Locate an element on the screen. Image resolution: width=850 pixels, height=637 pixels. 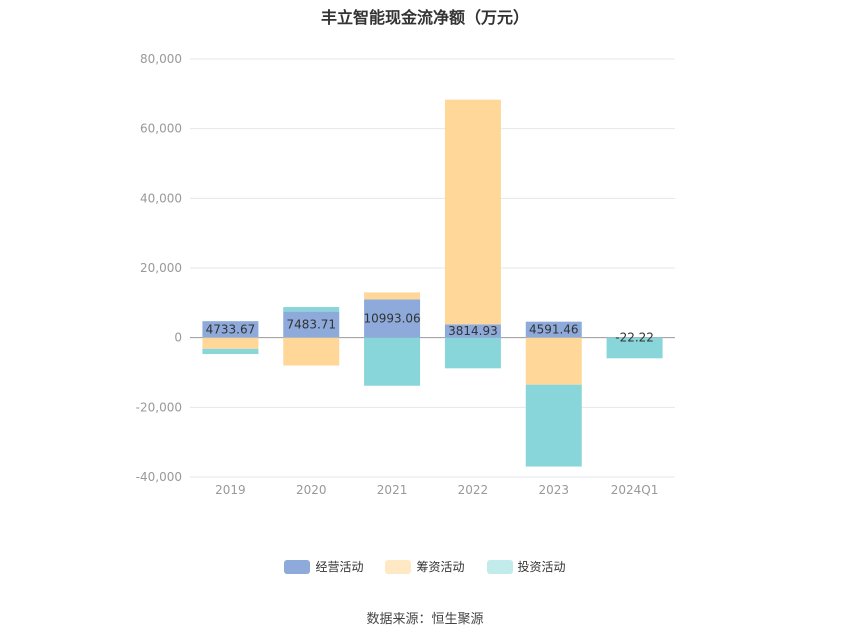
x-tick-label: 2022 is located at coordinates (473, 490).